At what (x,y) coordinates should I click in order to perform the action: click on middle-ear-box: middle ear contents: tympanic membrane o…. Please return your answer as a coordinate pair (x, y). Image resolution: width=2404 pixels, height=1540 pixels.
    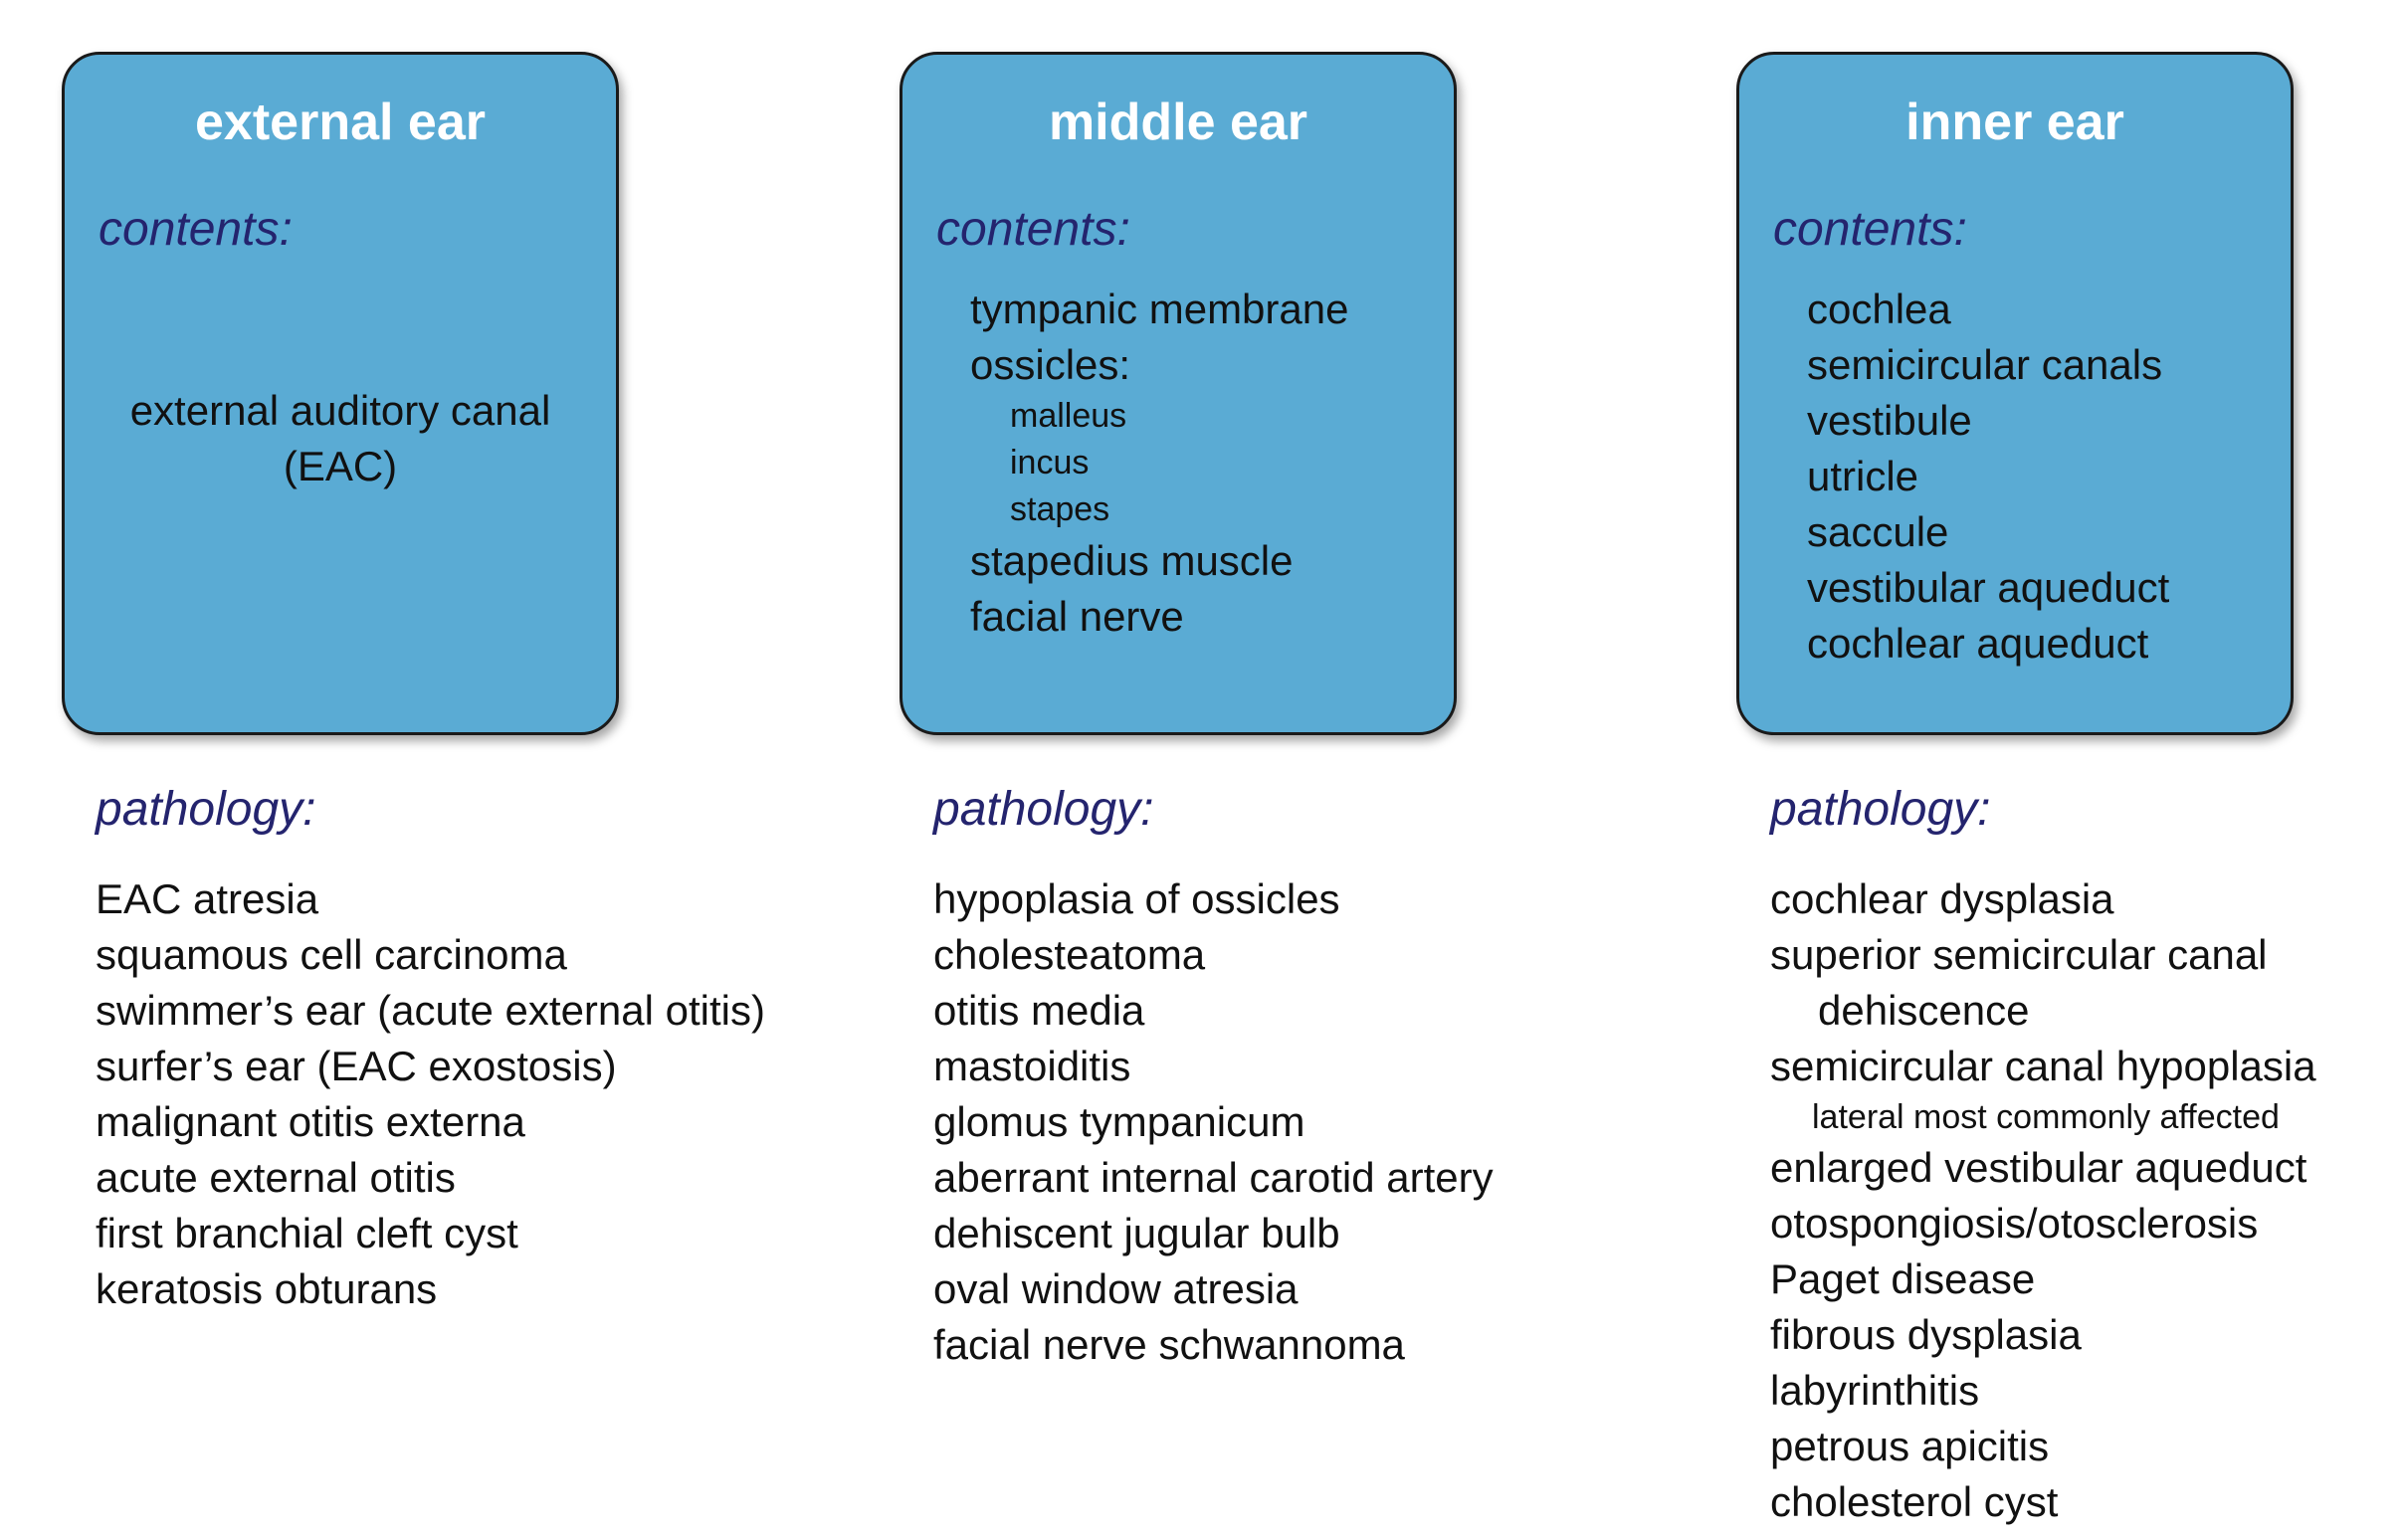
    Looking at the image, I should click on (1178, 393).